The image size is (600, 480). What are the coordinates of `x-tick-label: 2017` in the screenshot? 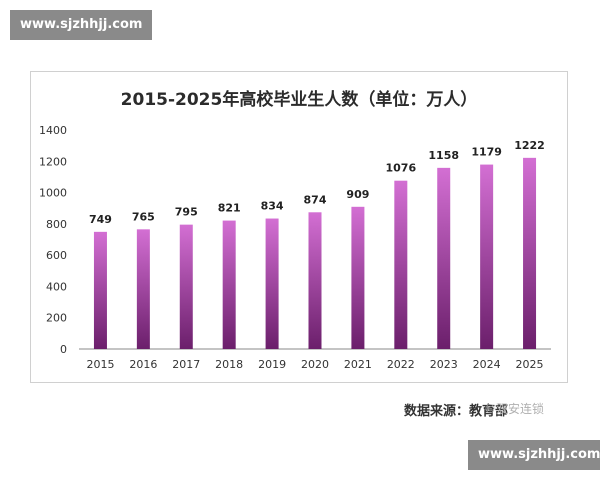 It's located at (186, 364).